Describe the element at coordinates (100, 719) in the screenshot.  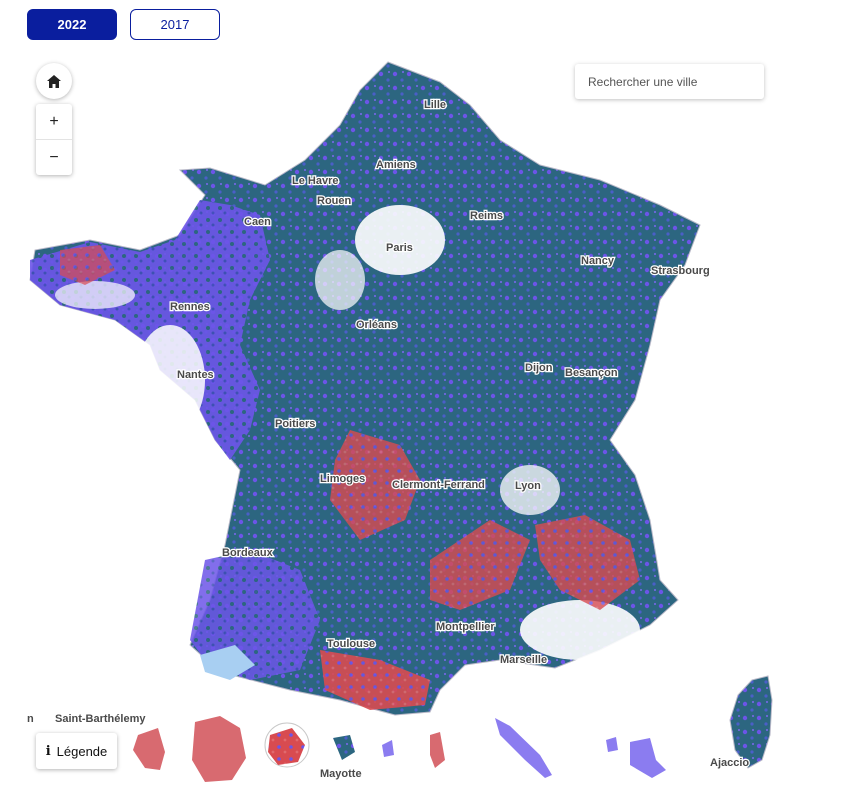
I see `overseas-label-saint-barthelemy: Saint-Barthélemy` at that location.